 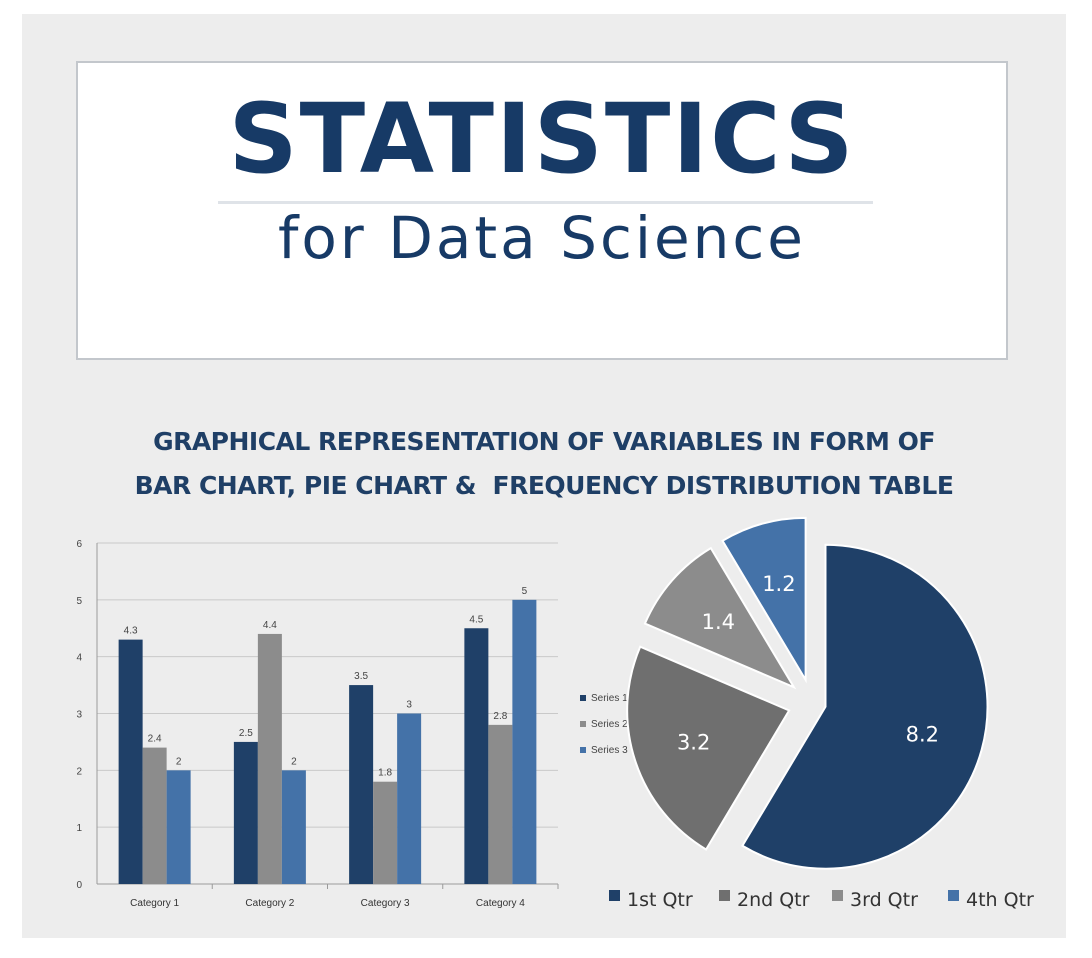 What do you see at coordinates (79, 601) in the screenshot?
I see `y-tick-label: 5` at bounding box center [79, 601].